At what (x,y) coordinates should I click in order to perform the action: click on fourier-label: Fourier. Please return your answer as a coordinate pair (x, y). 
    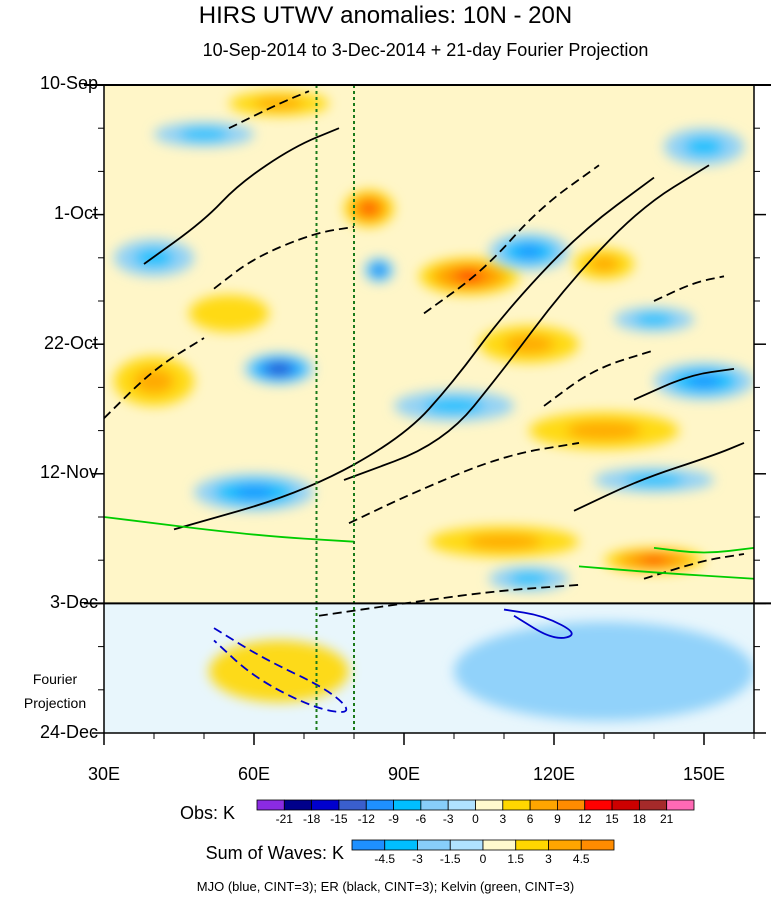
    Looking at the image, I should click on (55, 679).